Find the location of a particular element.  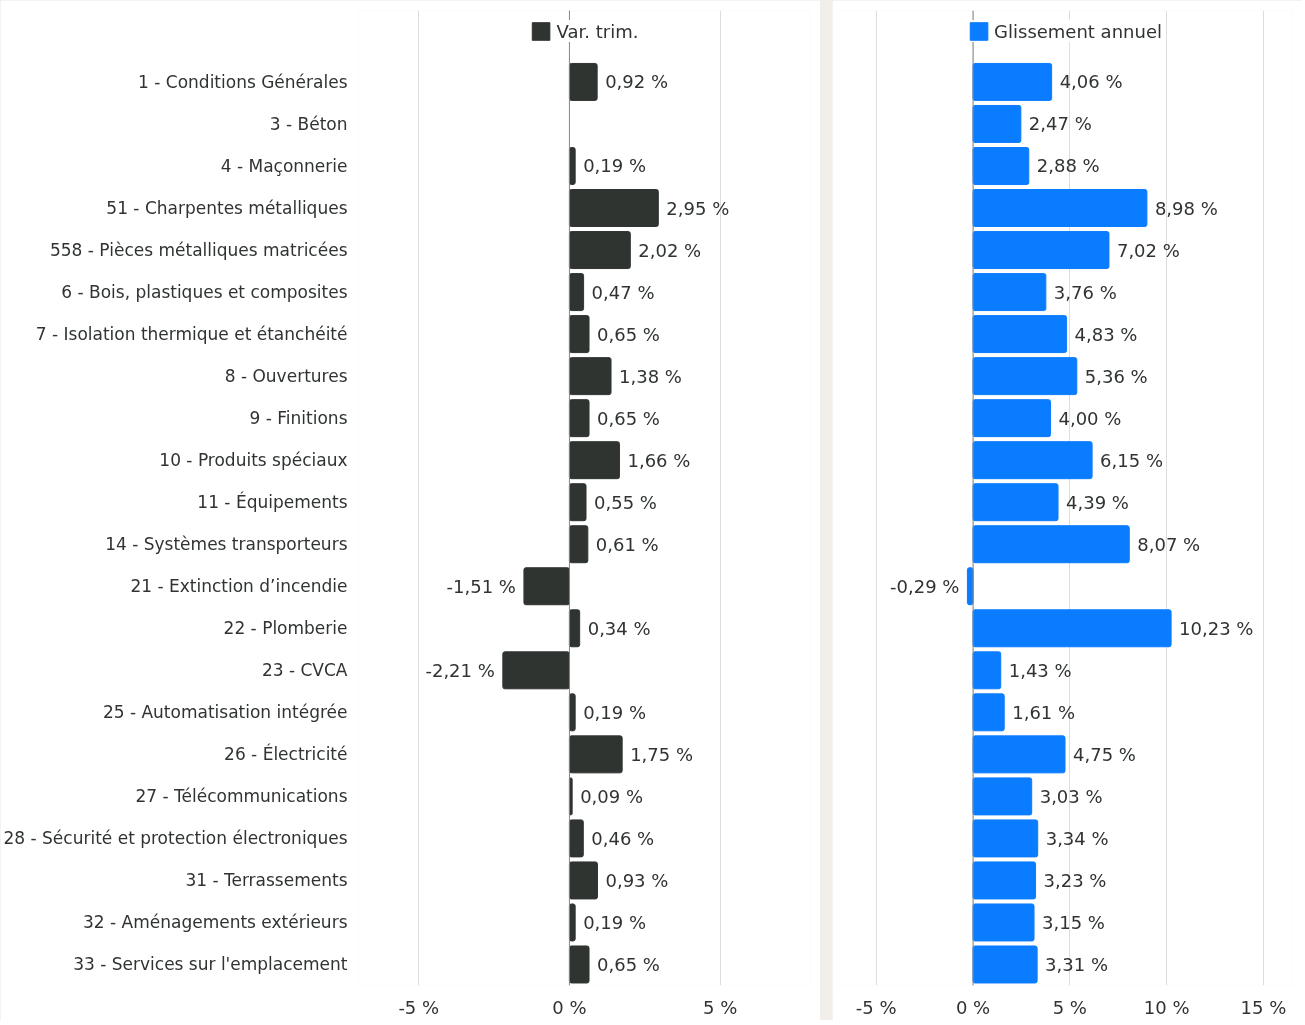

y-tick-label: 25 - Automatisation intégrée is located at coordinates (225, 712).